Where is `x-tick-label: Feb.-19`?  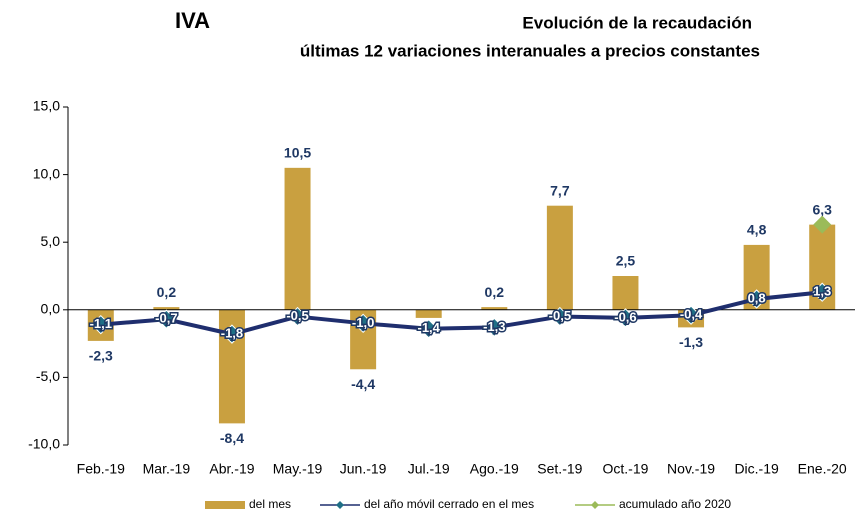 x-tick-label: Feb.-19 is located at coordinates (101, 469).